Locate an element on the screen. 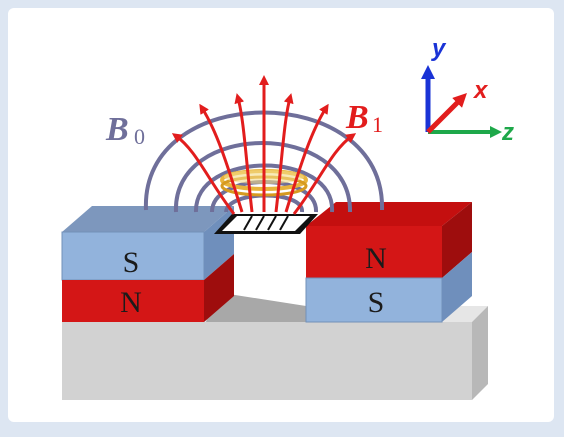  right-magnet-top-pole: N is located at coordinates (376, 258).